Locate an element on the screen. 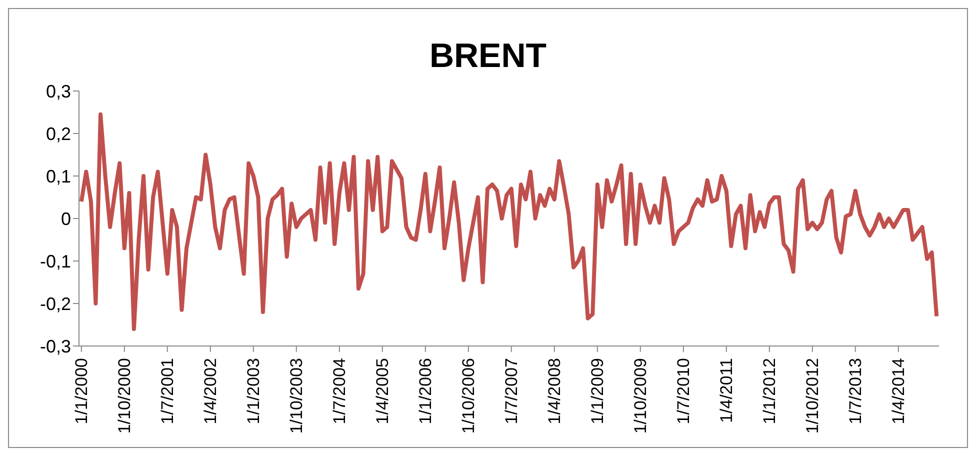 This screenshot has height=458, width=978. x-tick-label: 1/1/2006 is located at coordinates (425, 391).